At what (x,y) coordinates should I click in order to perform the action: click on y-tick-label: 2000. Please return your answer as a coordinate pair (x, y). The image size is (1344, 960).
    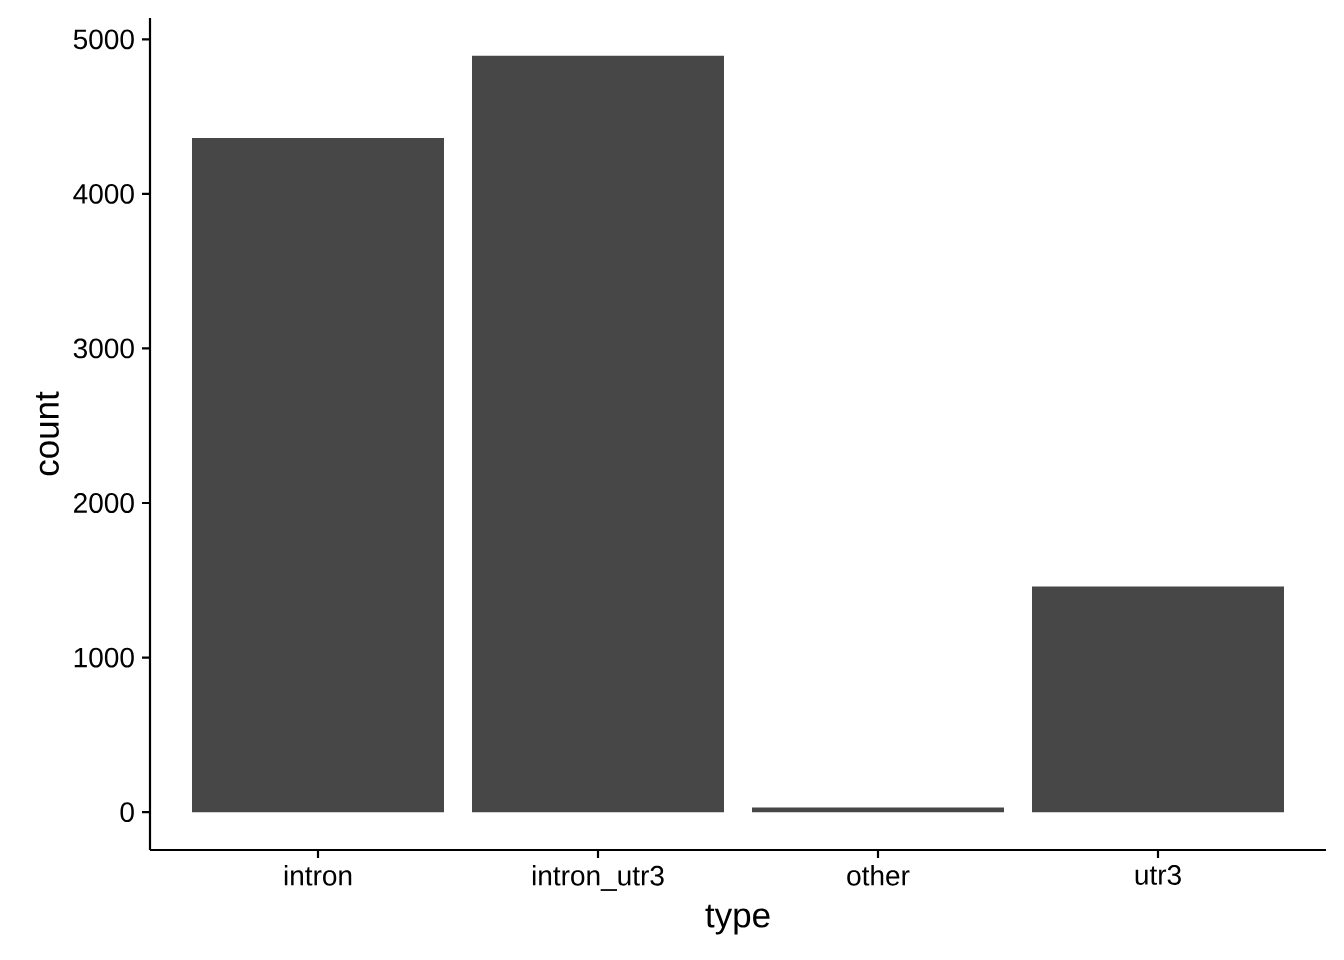
    Looking at the image, I should click on (104, 503).